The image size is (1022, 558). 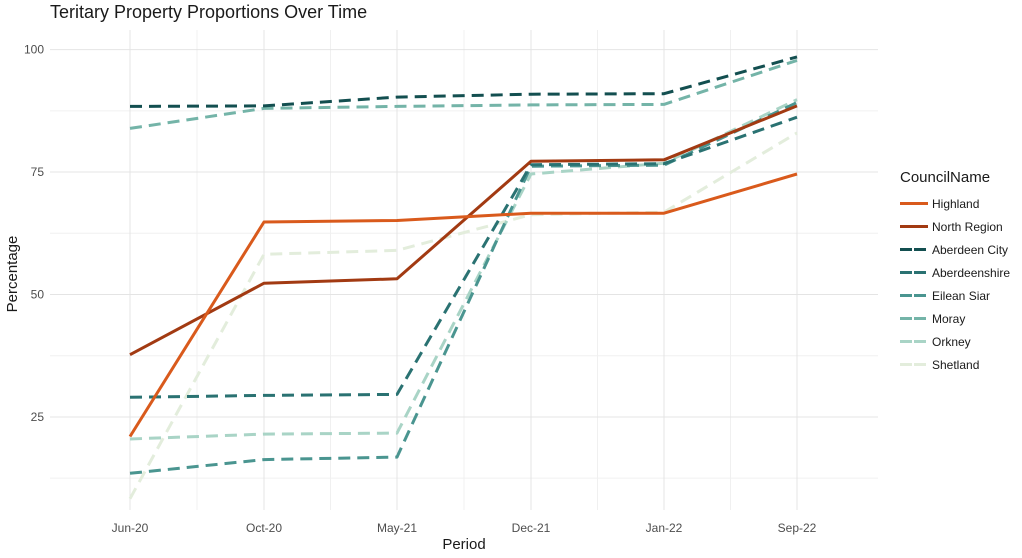 What do you see at coordinates (961, 295) in the screenshot?
I see `legend-label: Eilean Siar` at bounding box center [961, 295].